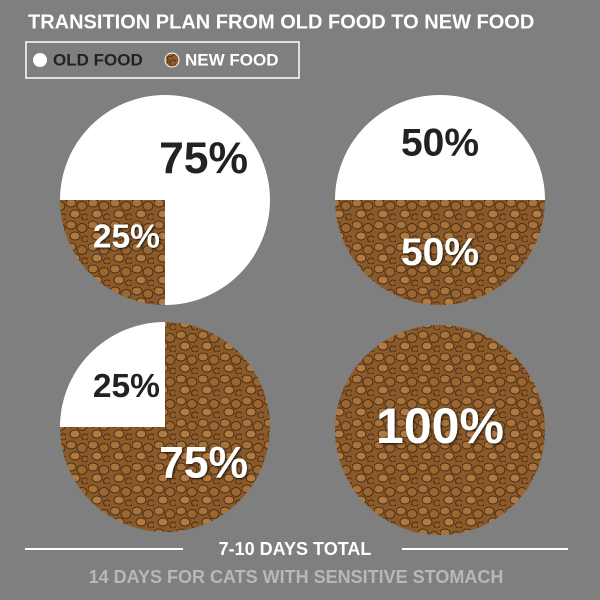 The height and width of the screenshot is (600, 600). What do you see at coordinates (98, 59) in the screenshot?
I see `legend-label: OLD FOOD` at bounding box center [98, 59].